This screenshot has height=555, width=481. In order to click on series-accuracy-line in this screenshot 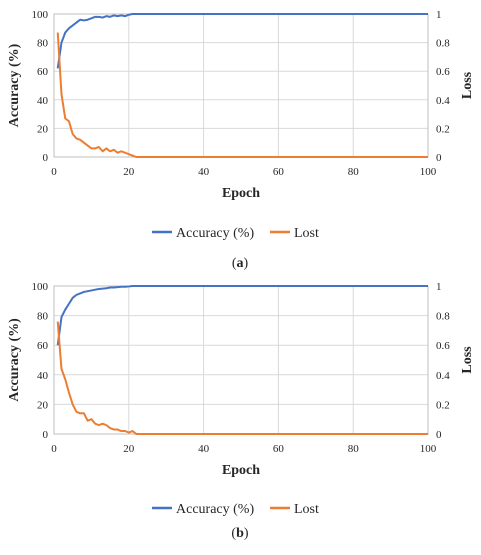, I will do `click(243, 41)`.